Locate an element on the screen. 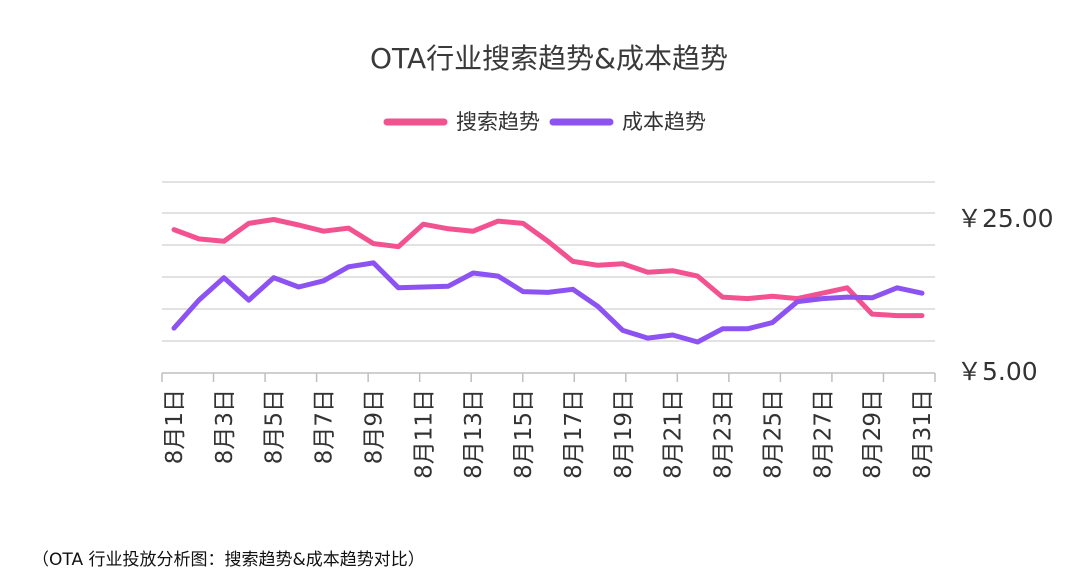  x-tick-label: 8月27日 is located at coordinates (823, 434).